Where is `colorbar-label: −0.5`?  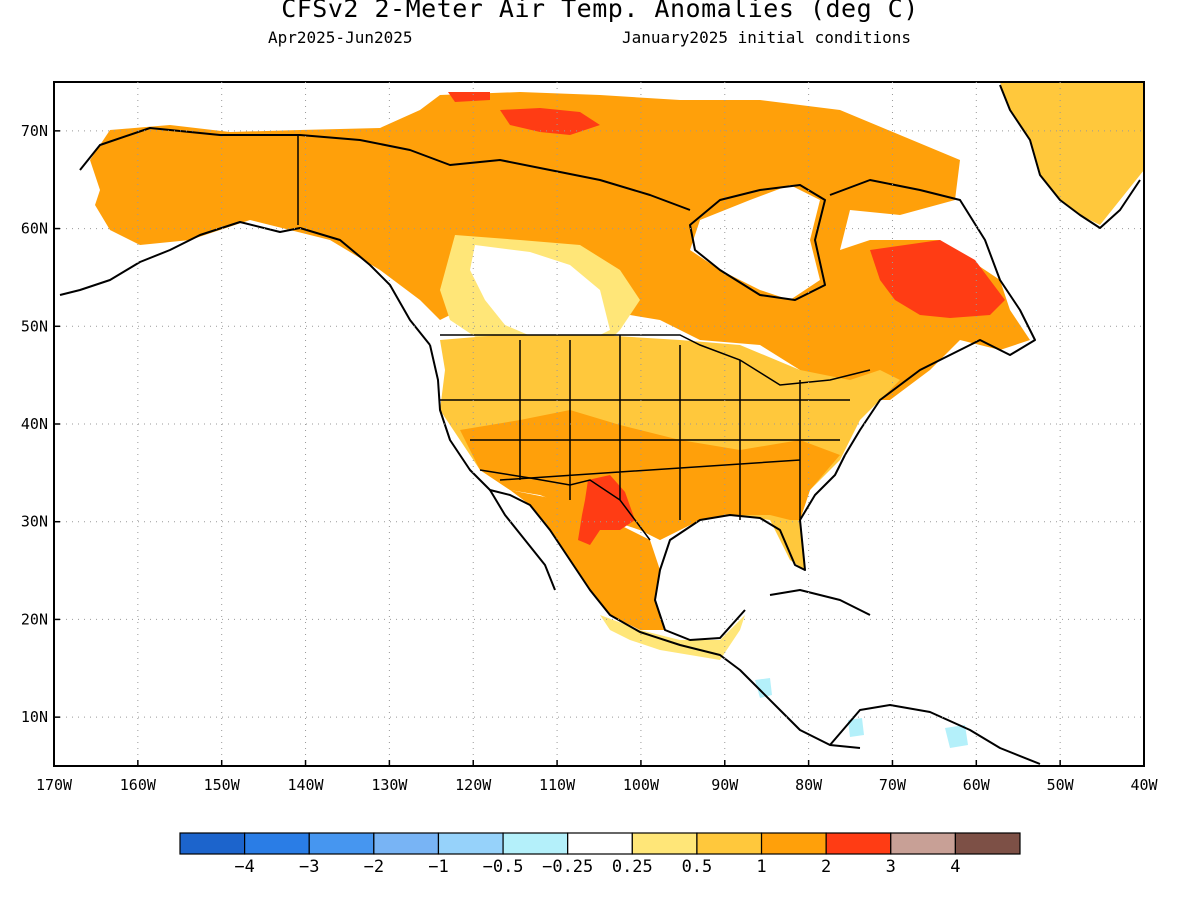 colorbar-label: −0.5 is located at coordinates (503, 867).